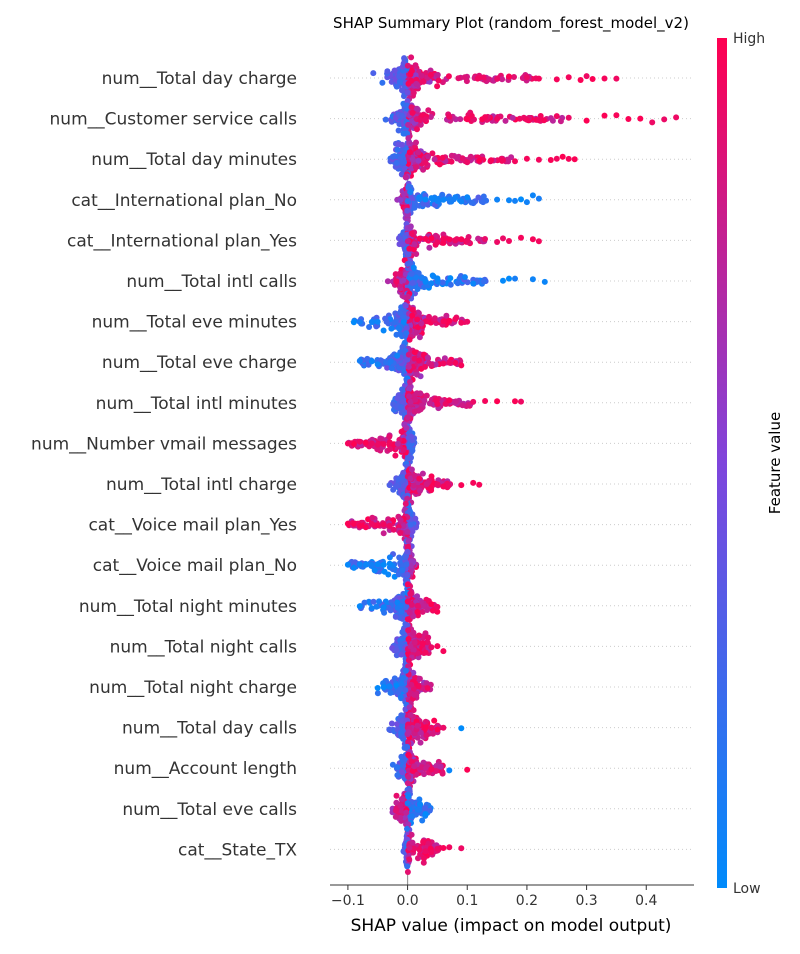 The width and height of the screenshot is (800, 954). I want to click on feature-label: num__Total day minutes, so click(194, 160).